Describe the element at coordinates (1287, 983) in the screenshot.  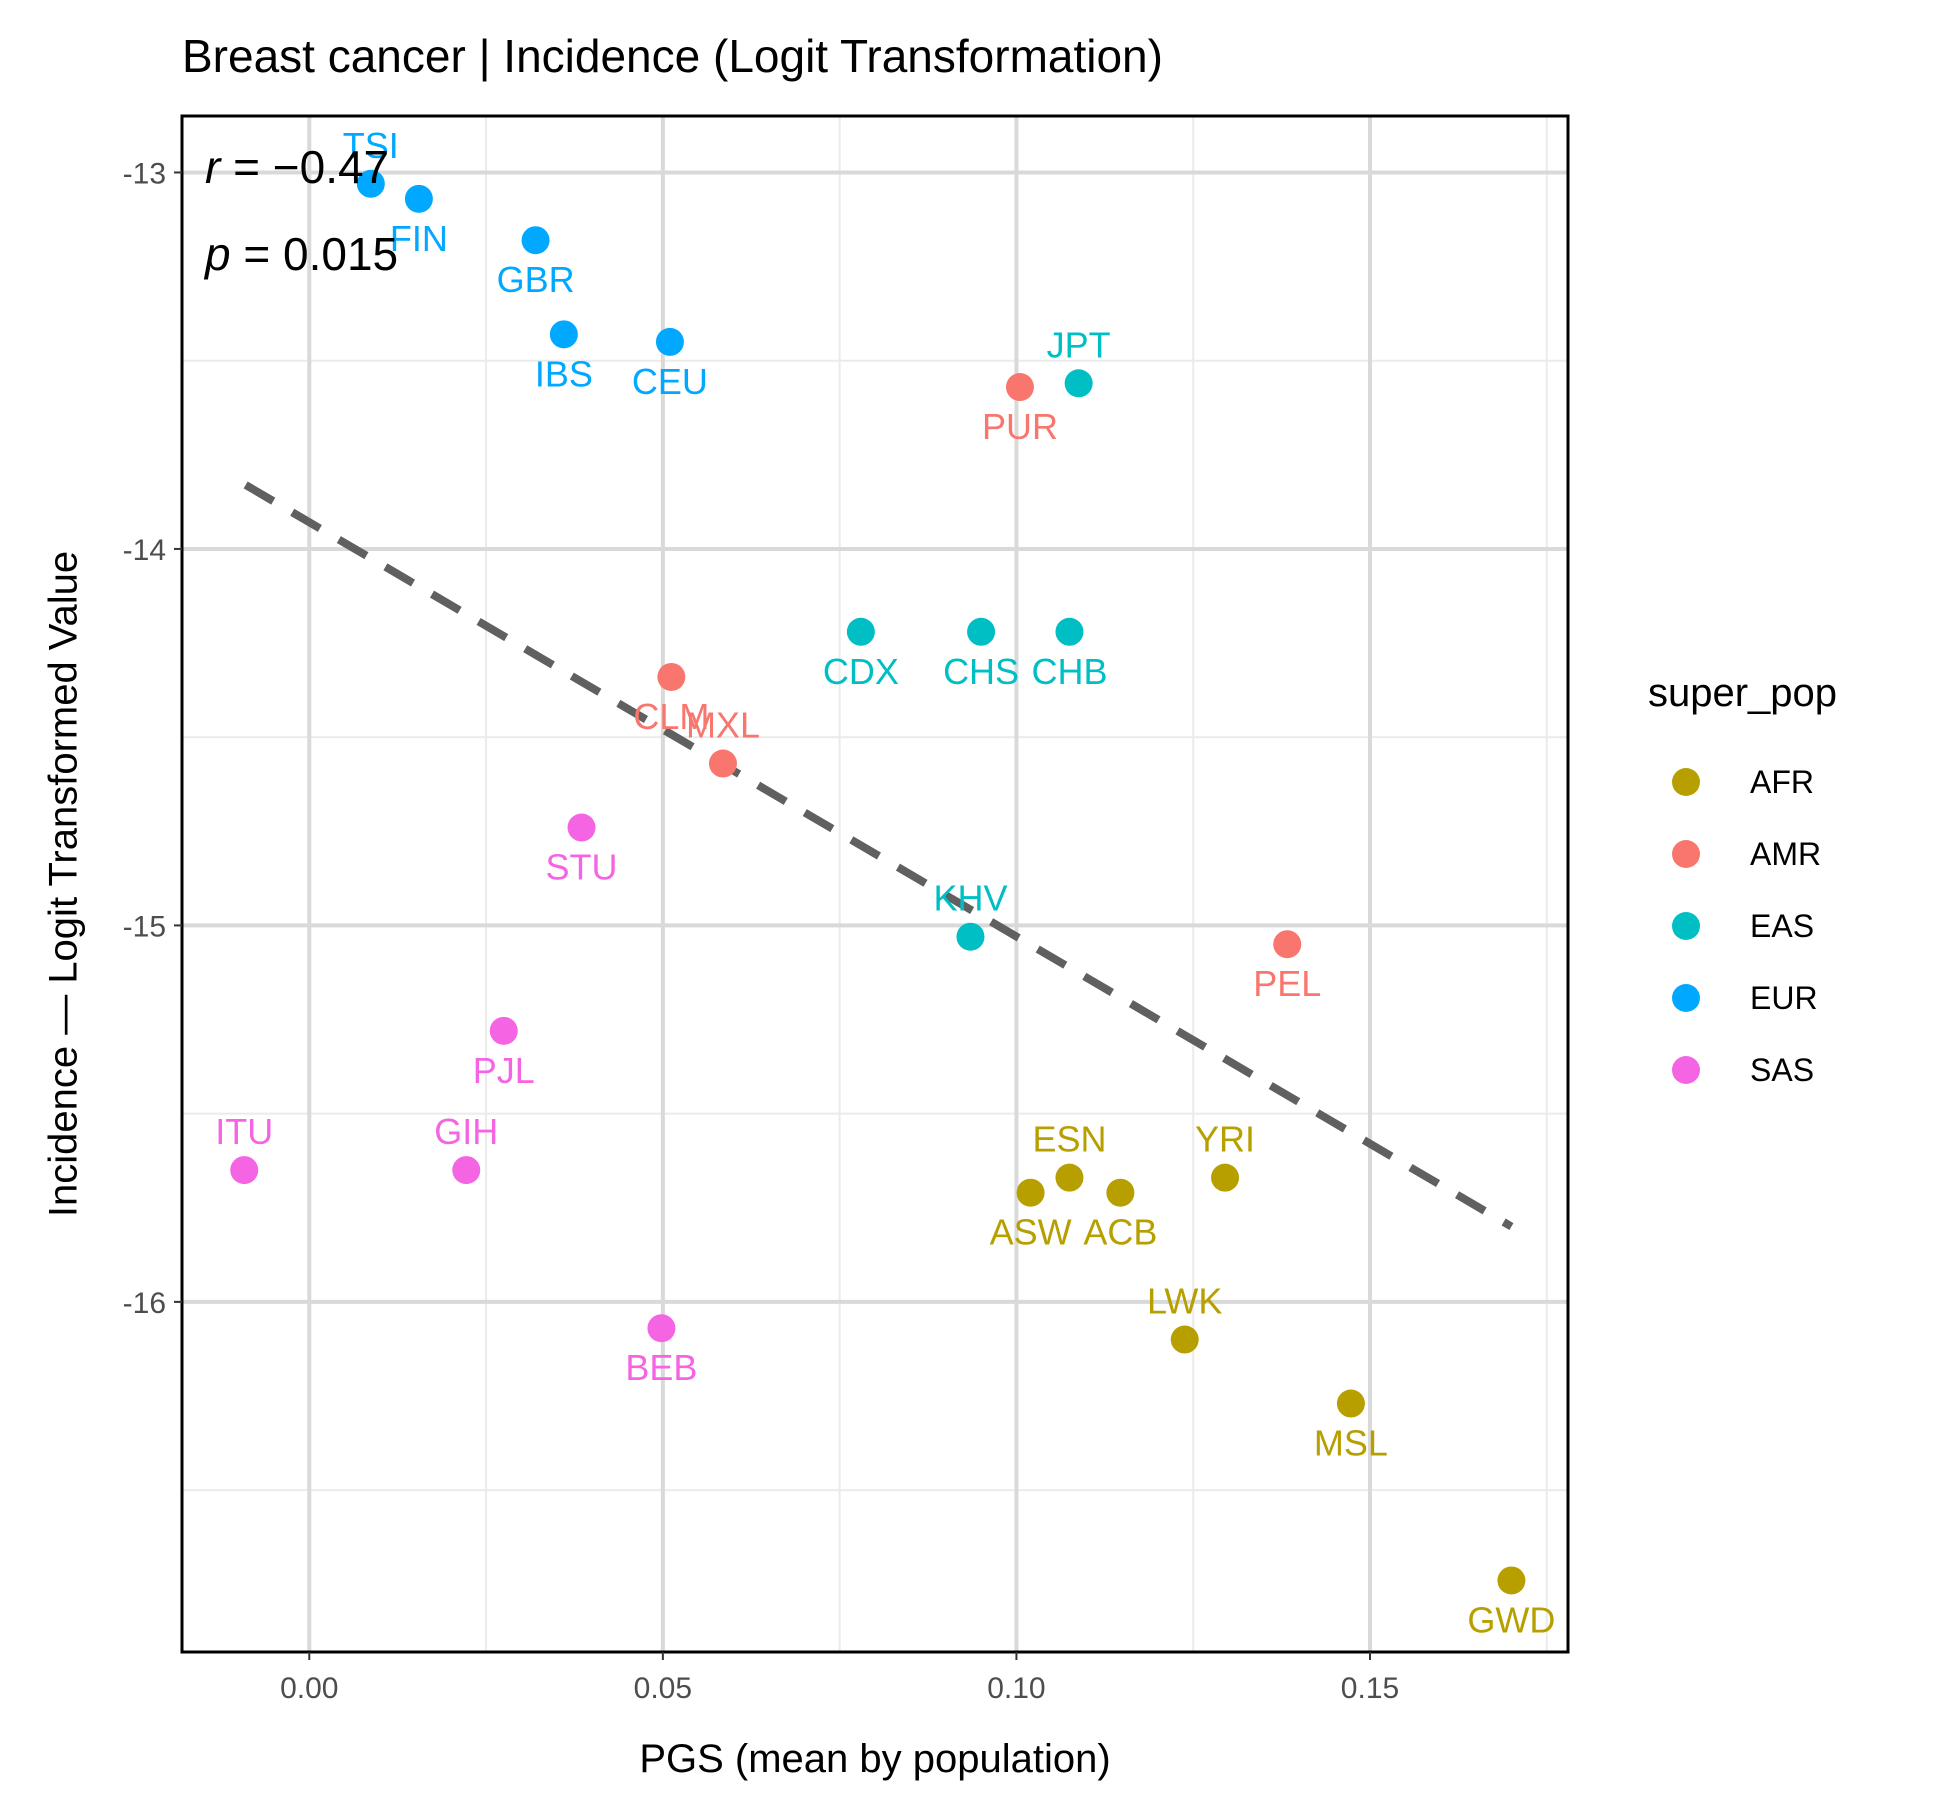
I see `point-label-pel: PEL` at that location.